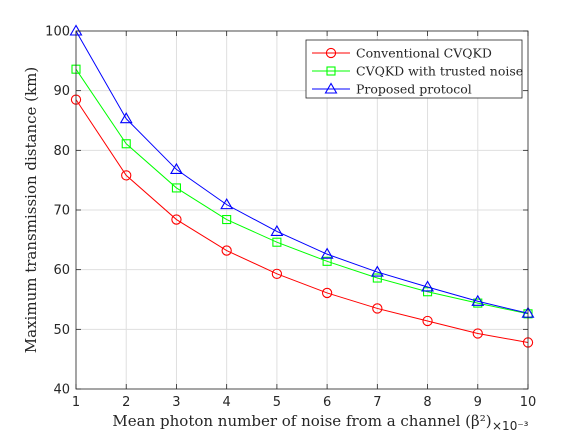 The height and width of the screenshot is (436, 581). What do you see at coordinates (61, 390) in the screenshot?
I see `y-tick-label: 40` at bounding box center [61, 390].